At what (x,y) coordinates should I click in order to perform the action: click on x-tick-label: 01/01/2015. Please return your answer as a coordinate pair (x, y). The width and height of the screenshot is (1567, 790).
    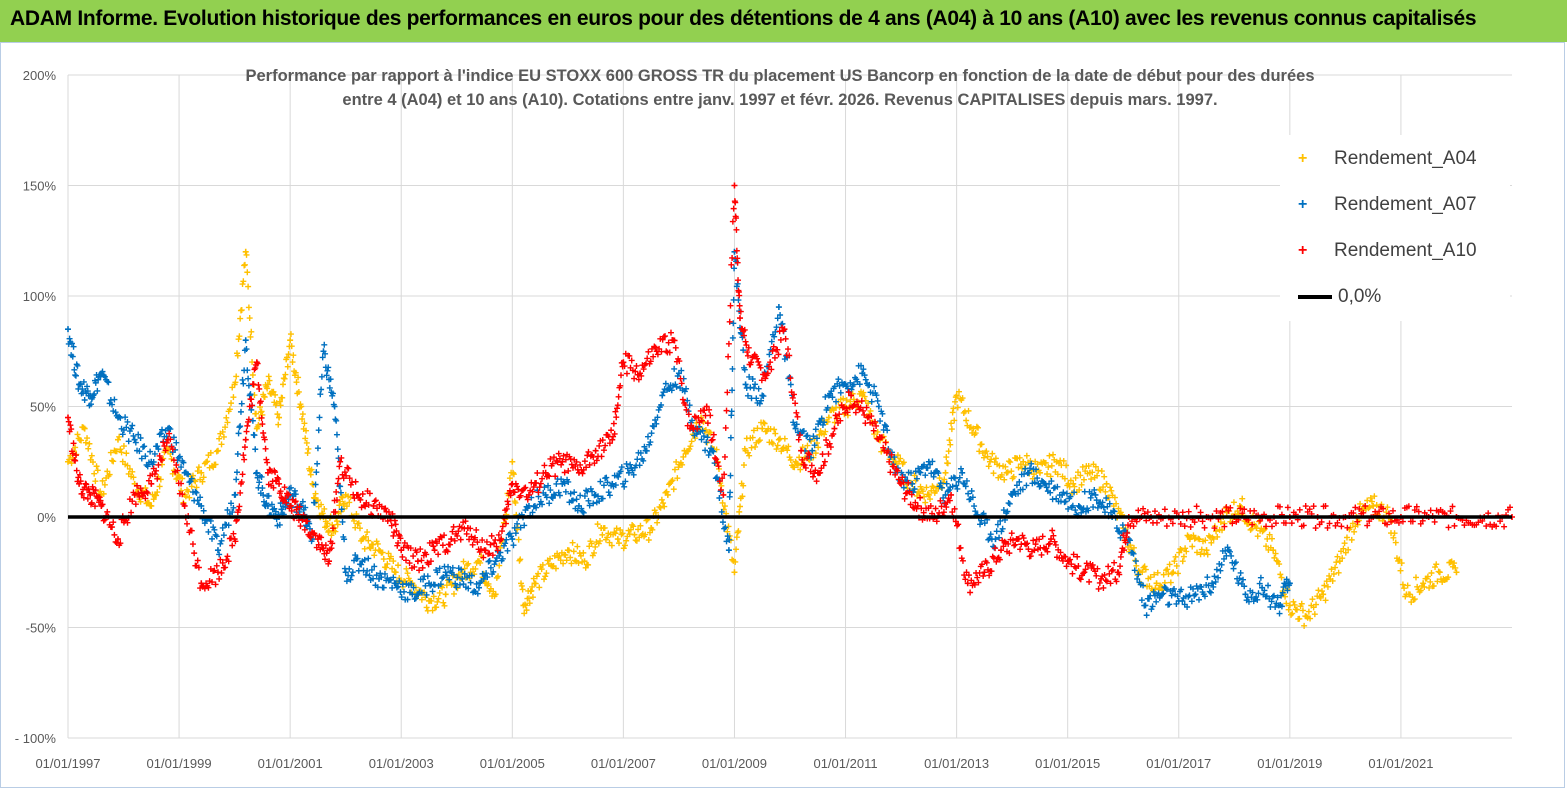
    Looking at the image, I should click on (1067, 763).